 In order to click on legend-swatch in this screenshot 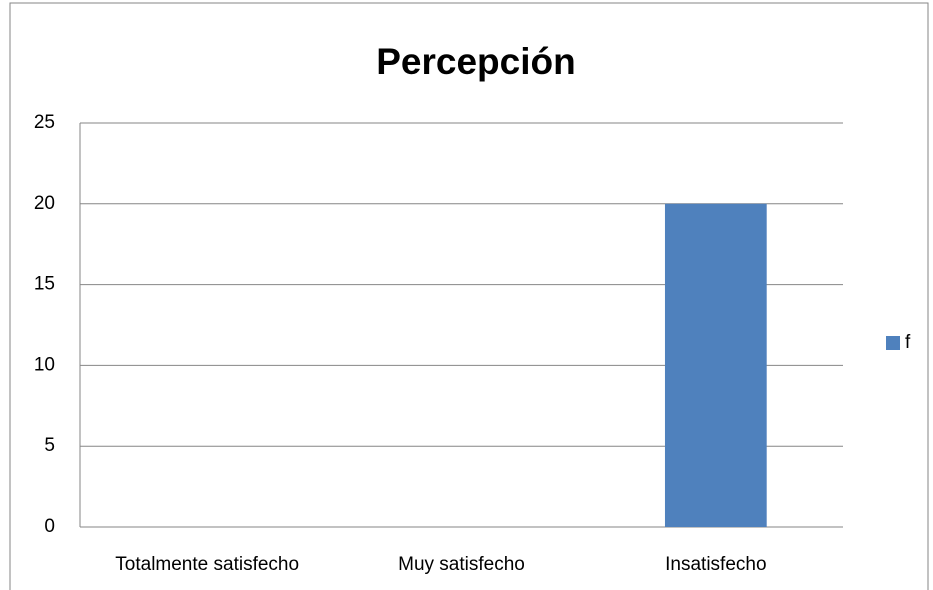, I will do `click(893, 343)`.